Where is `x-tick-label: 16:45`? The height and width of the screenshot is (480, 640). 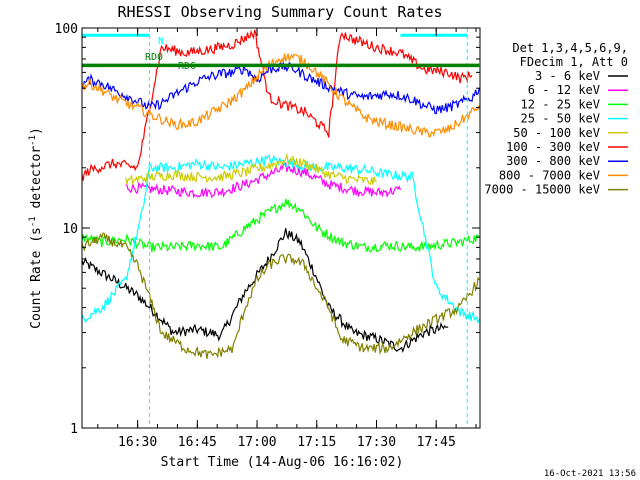 x-tick-label: 16:45 is located at coordinates (197, 442).